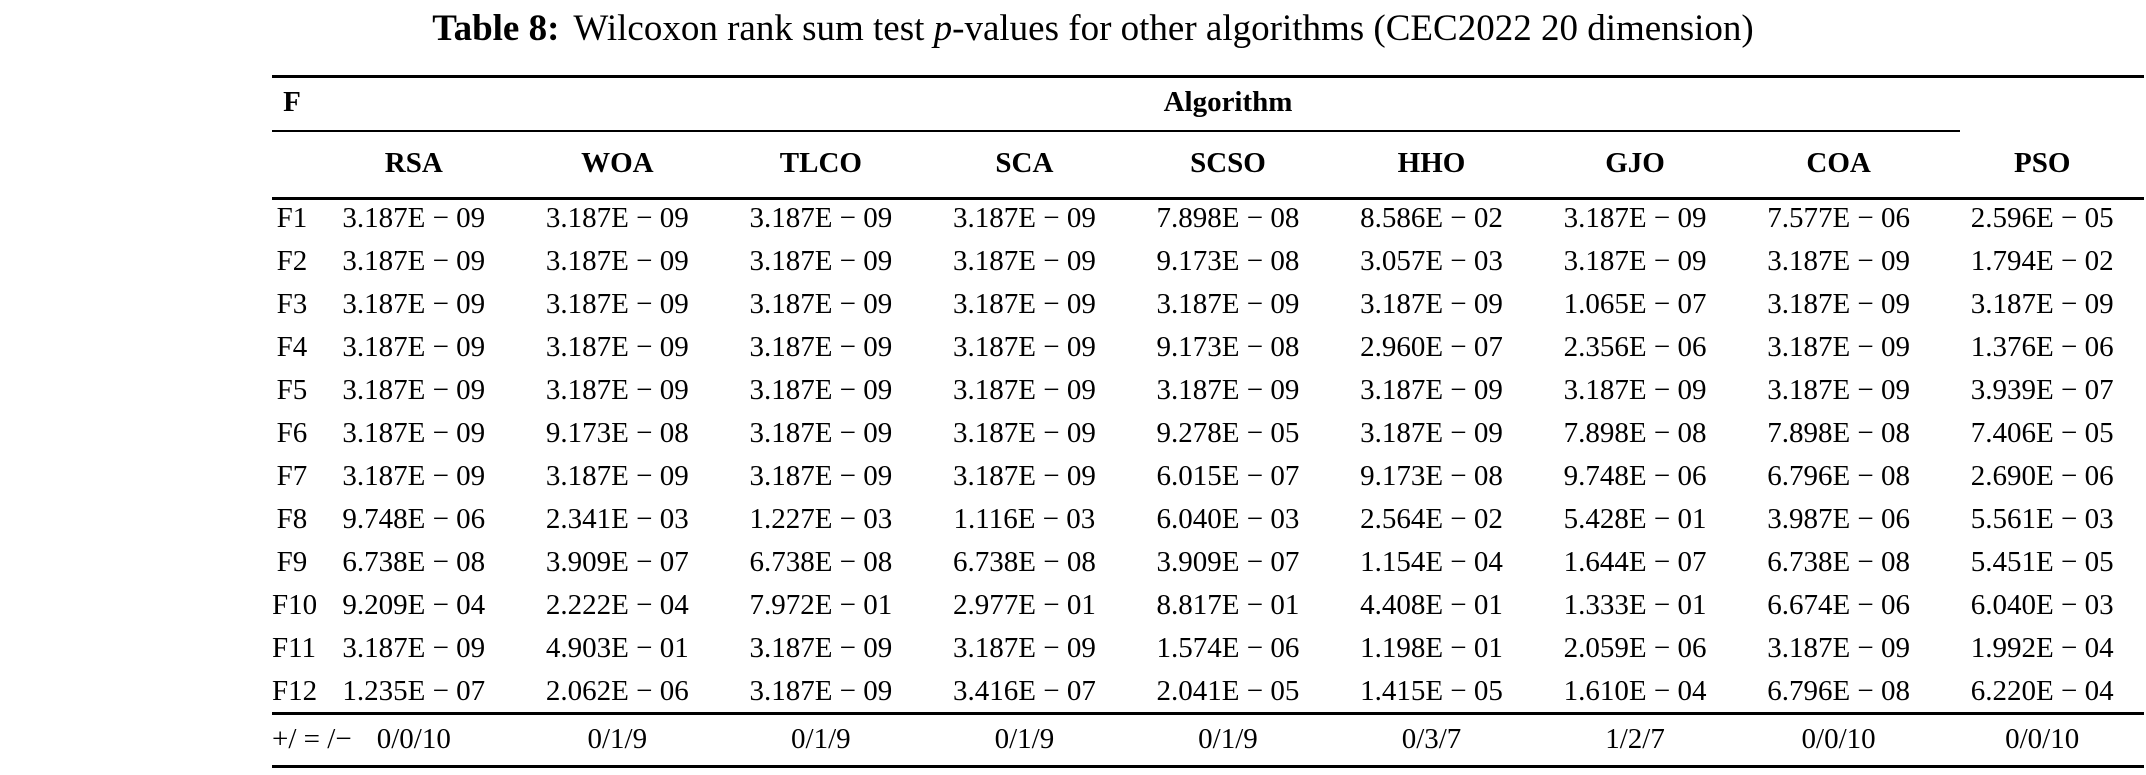 The width and height of the screenshot is (2146, 775). What do you see at coordinates (496, 28) in the screenshot?
I see `caption-label: Table 8:` at bounding box center [496, 28].